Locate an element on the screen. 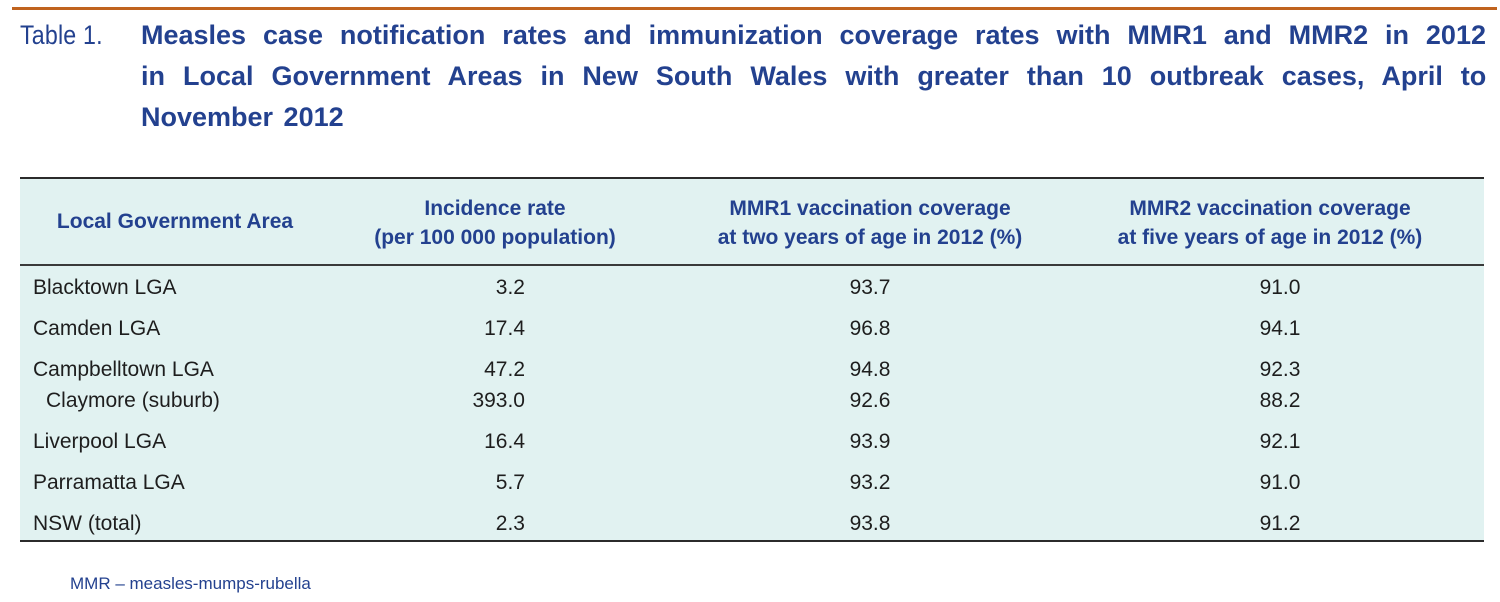 Image resolution: width=1500 pixels, height=602 pixels. cell-incidence-rate: 16.4 is located at coordinates (504, 441).